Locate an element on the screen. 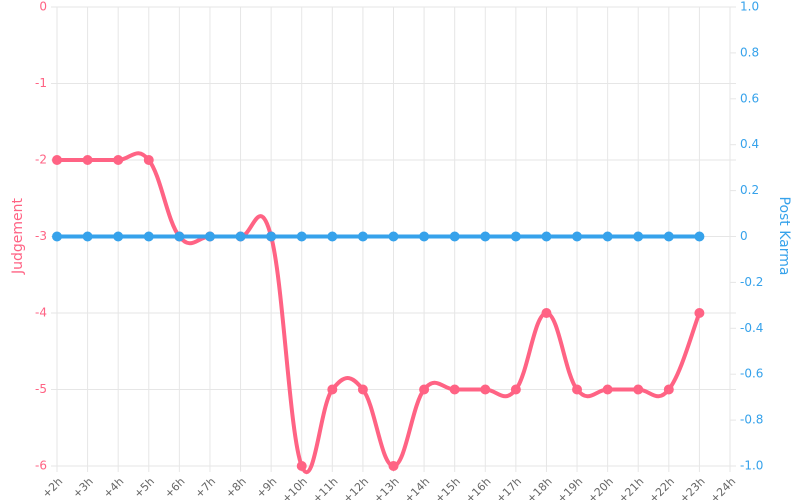  x-tick-label: +19h is located at coordinates (570, 487).